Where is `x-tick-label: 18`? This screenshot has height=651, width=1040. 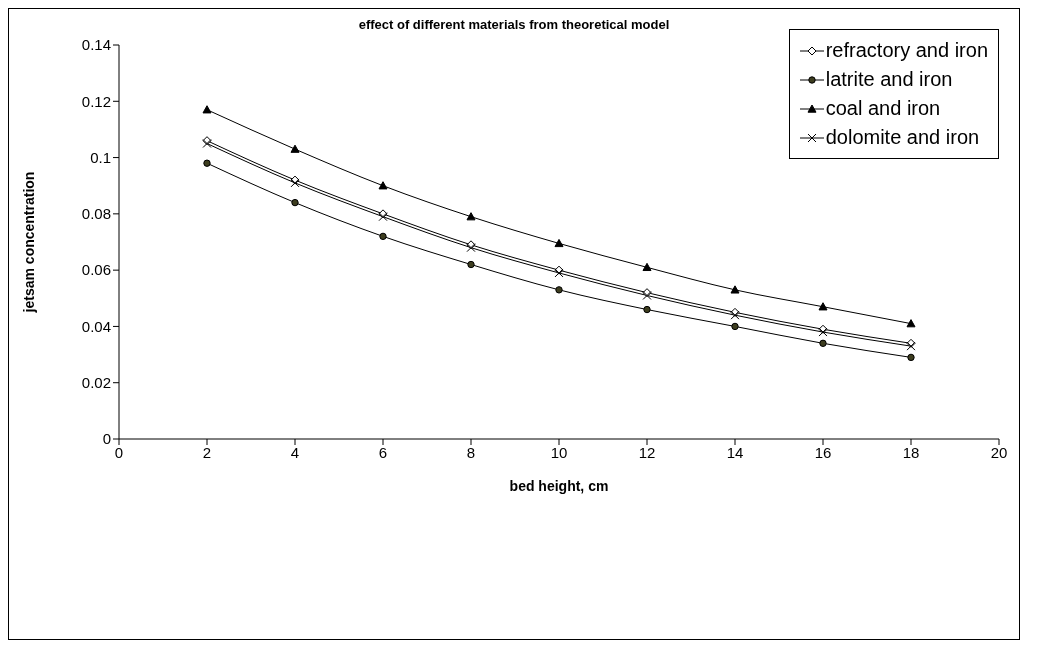 x-tick-label: 18 is located at coordinates (911, 452).